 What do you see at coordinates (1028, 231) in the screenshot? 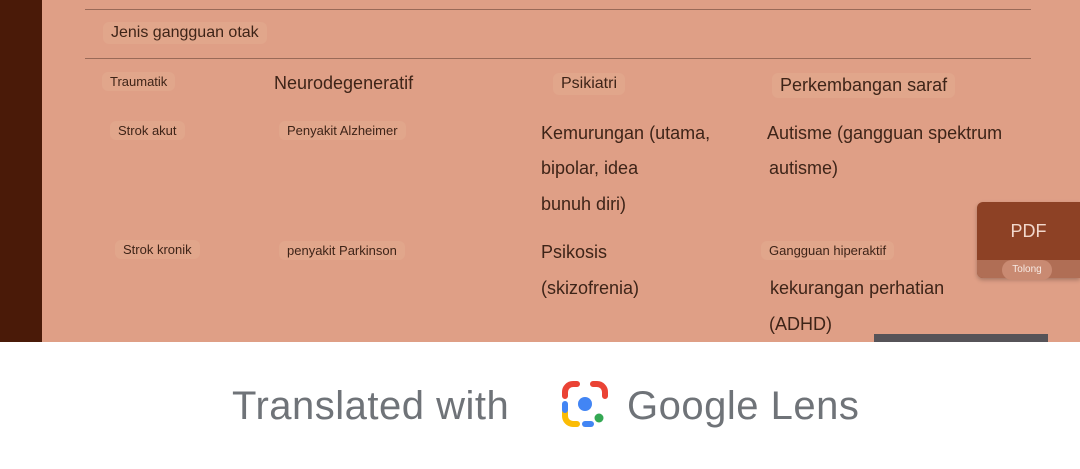
I see `pdf-button-label: PDF` at bounding box center [1028, 231].